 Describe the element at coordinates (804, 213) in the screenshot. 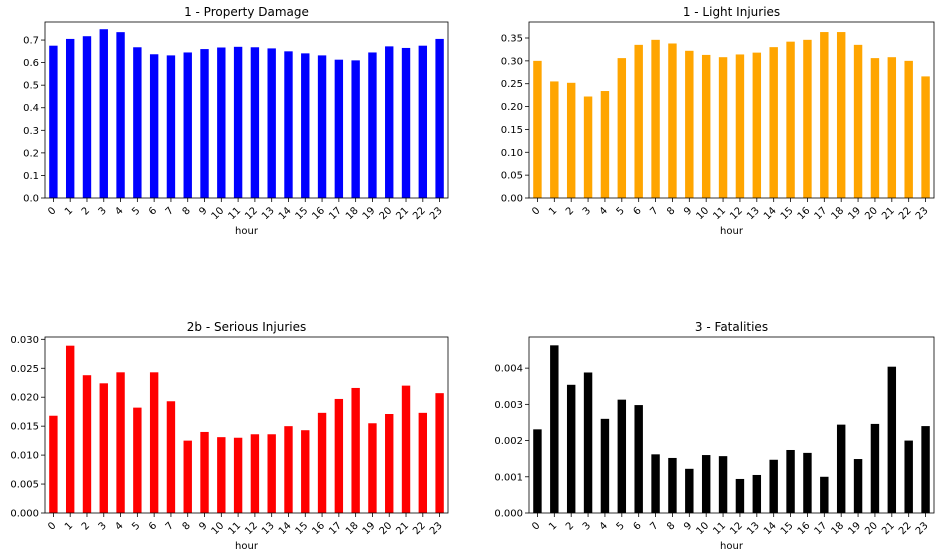

I see `x-tick-label: 16` at that location.